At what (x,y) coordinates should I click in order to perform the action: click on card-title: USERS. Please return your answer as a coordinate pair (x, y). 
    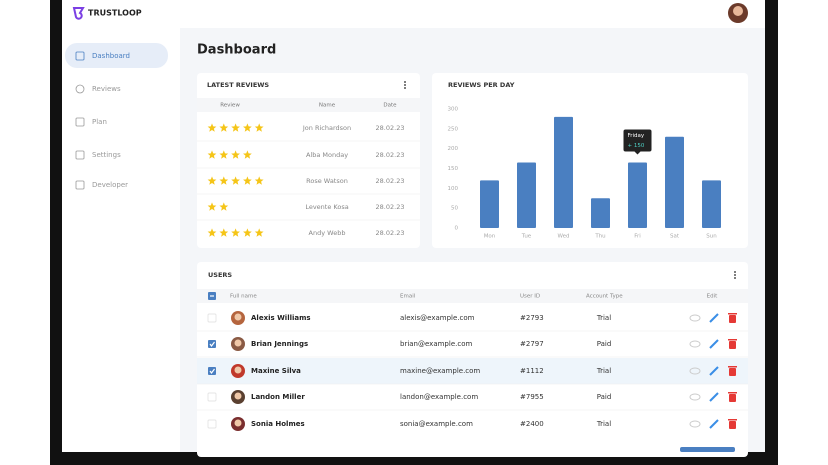
    Looking at the image, I should click on (220, 275).